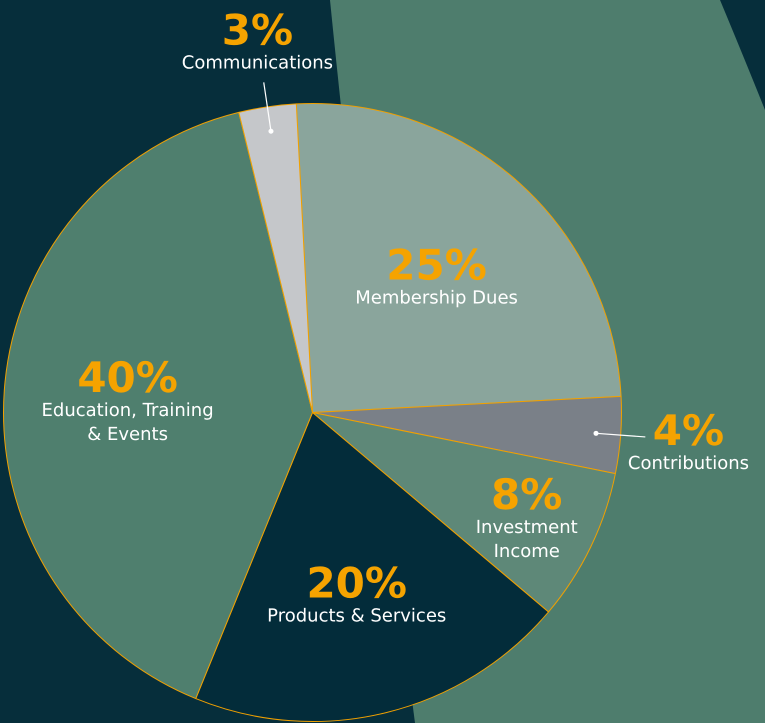  I want to click on slice-label: Communications, so click(258, 63).